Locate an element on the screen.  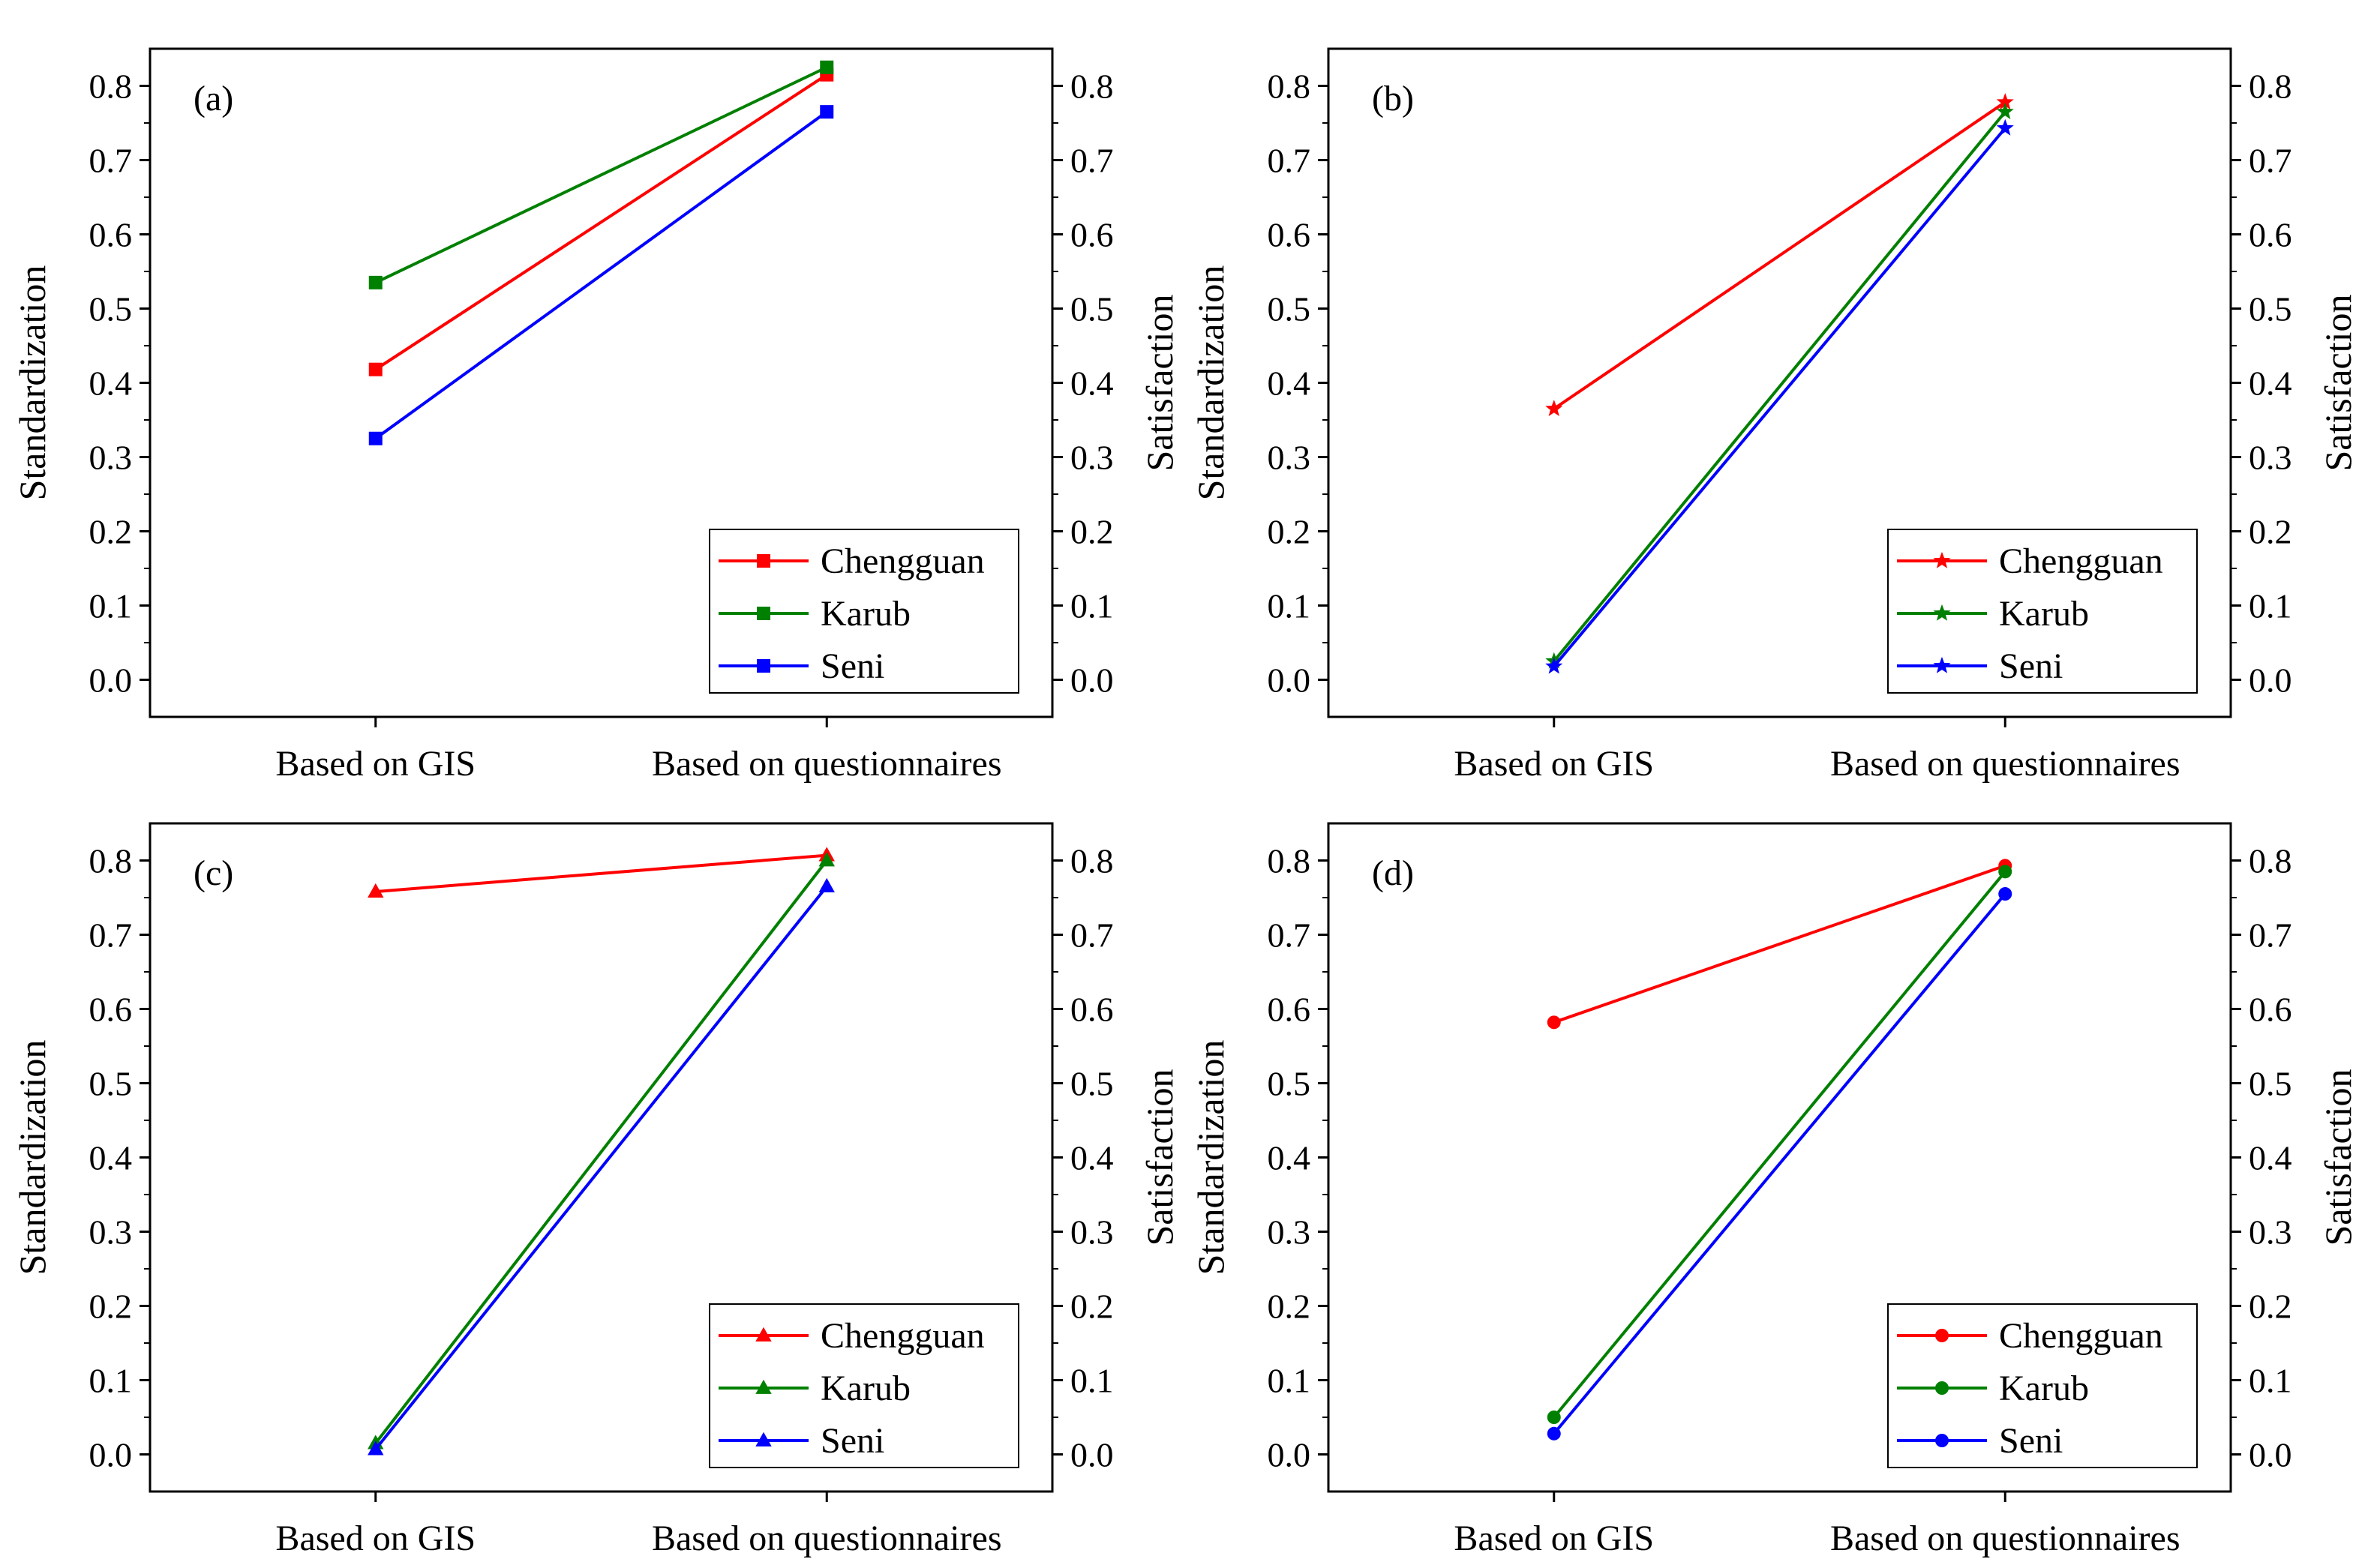
panel-label: (a) is located at coordinates (214, 98).